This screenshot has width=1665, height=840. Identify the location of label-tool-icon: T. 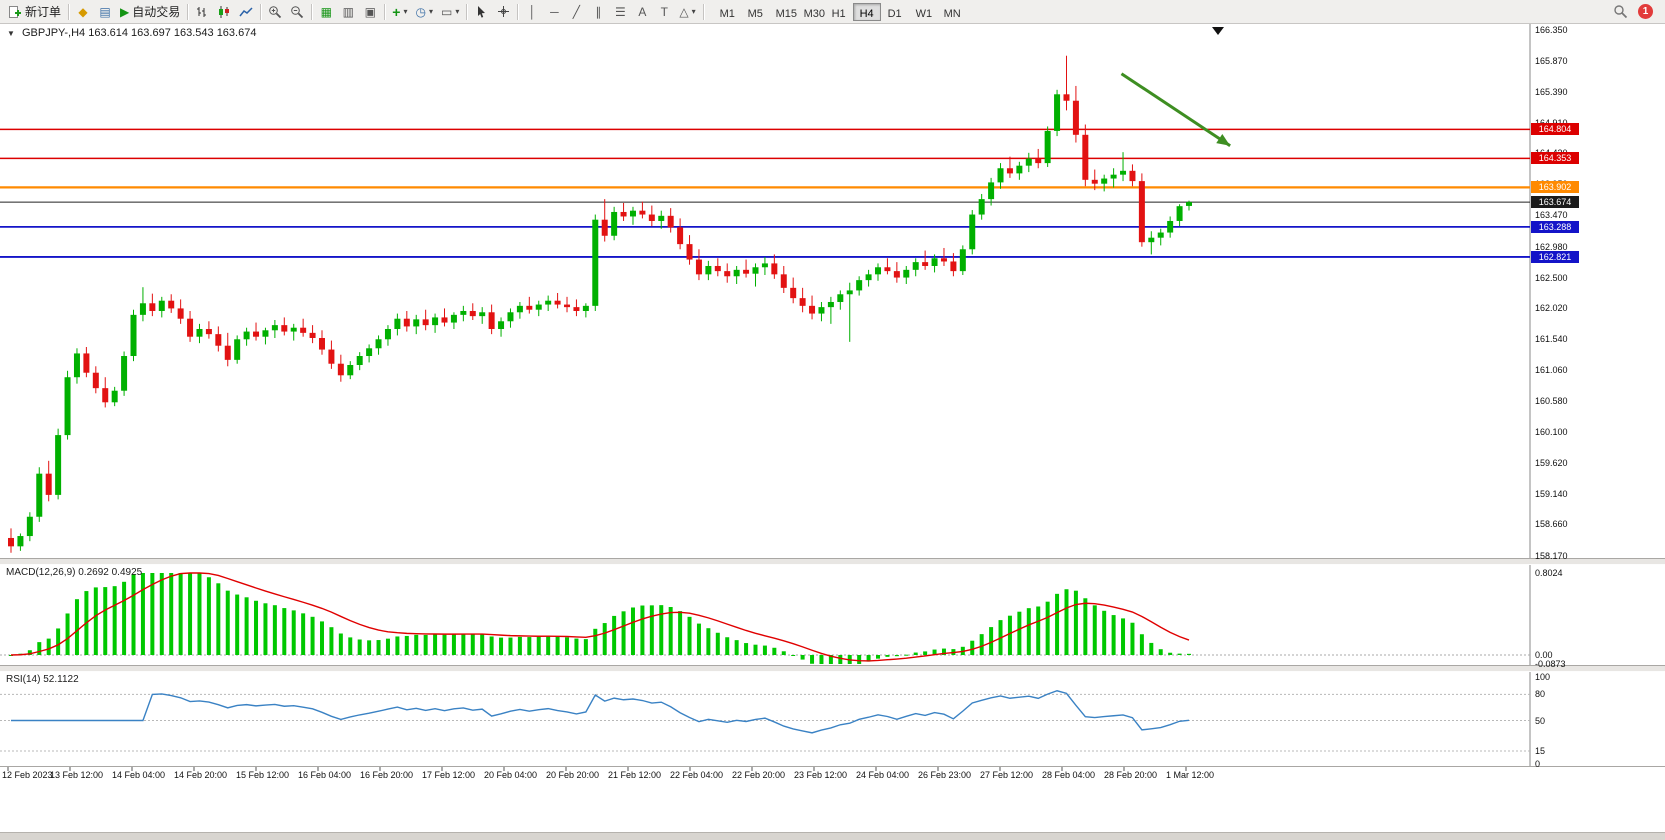
(664, 11).